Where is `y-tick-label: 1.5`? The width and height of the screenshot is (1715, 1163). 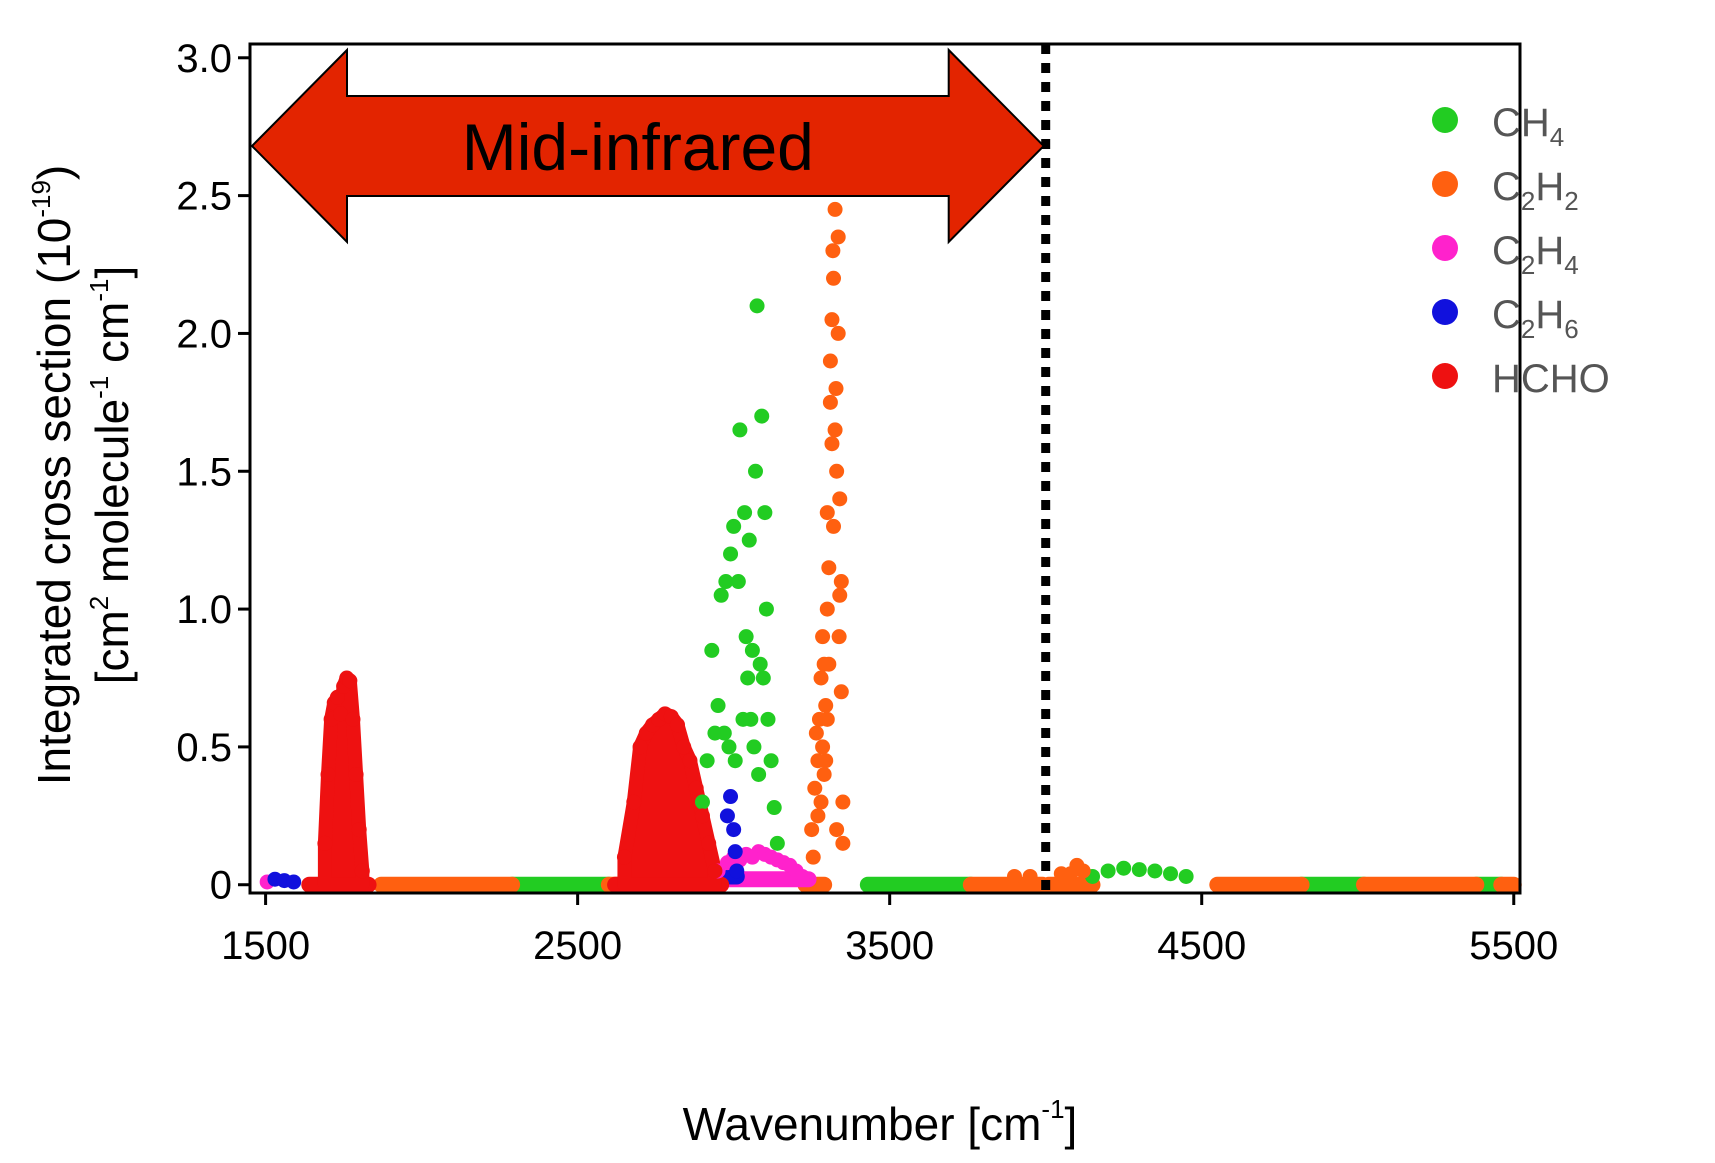 y-tick-label: 1.5 is located at coordinates (204, 472).